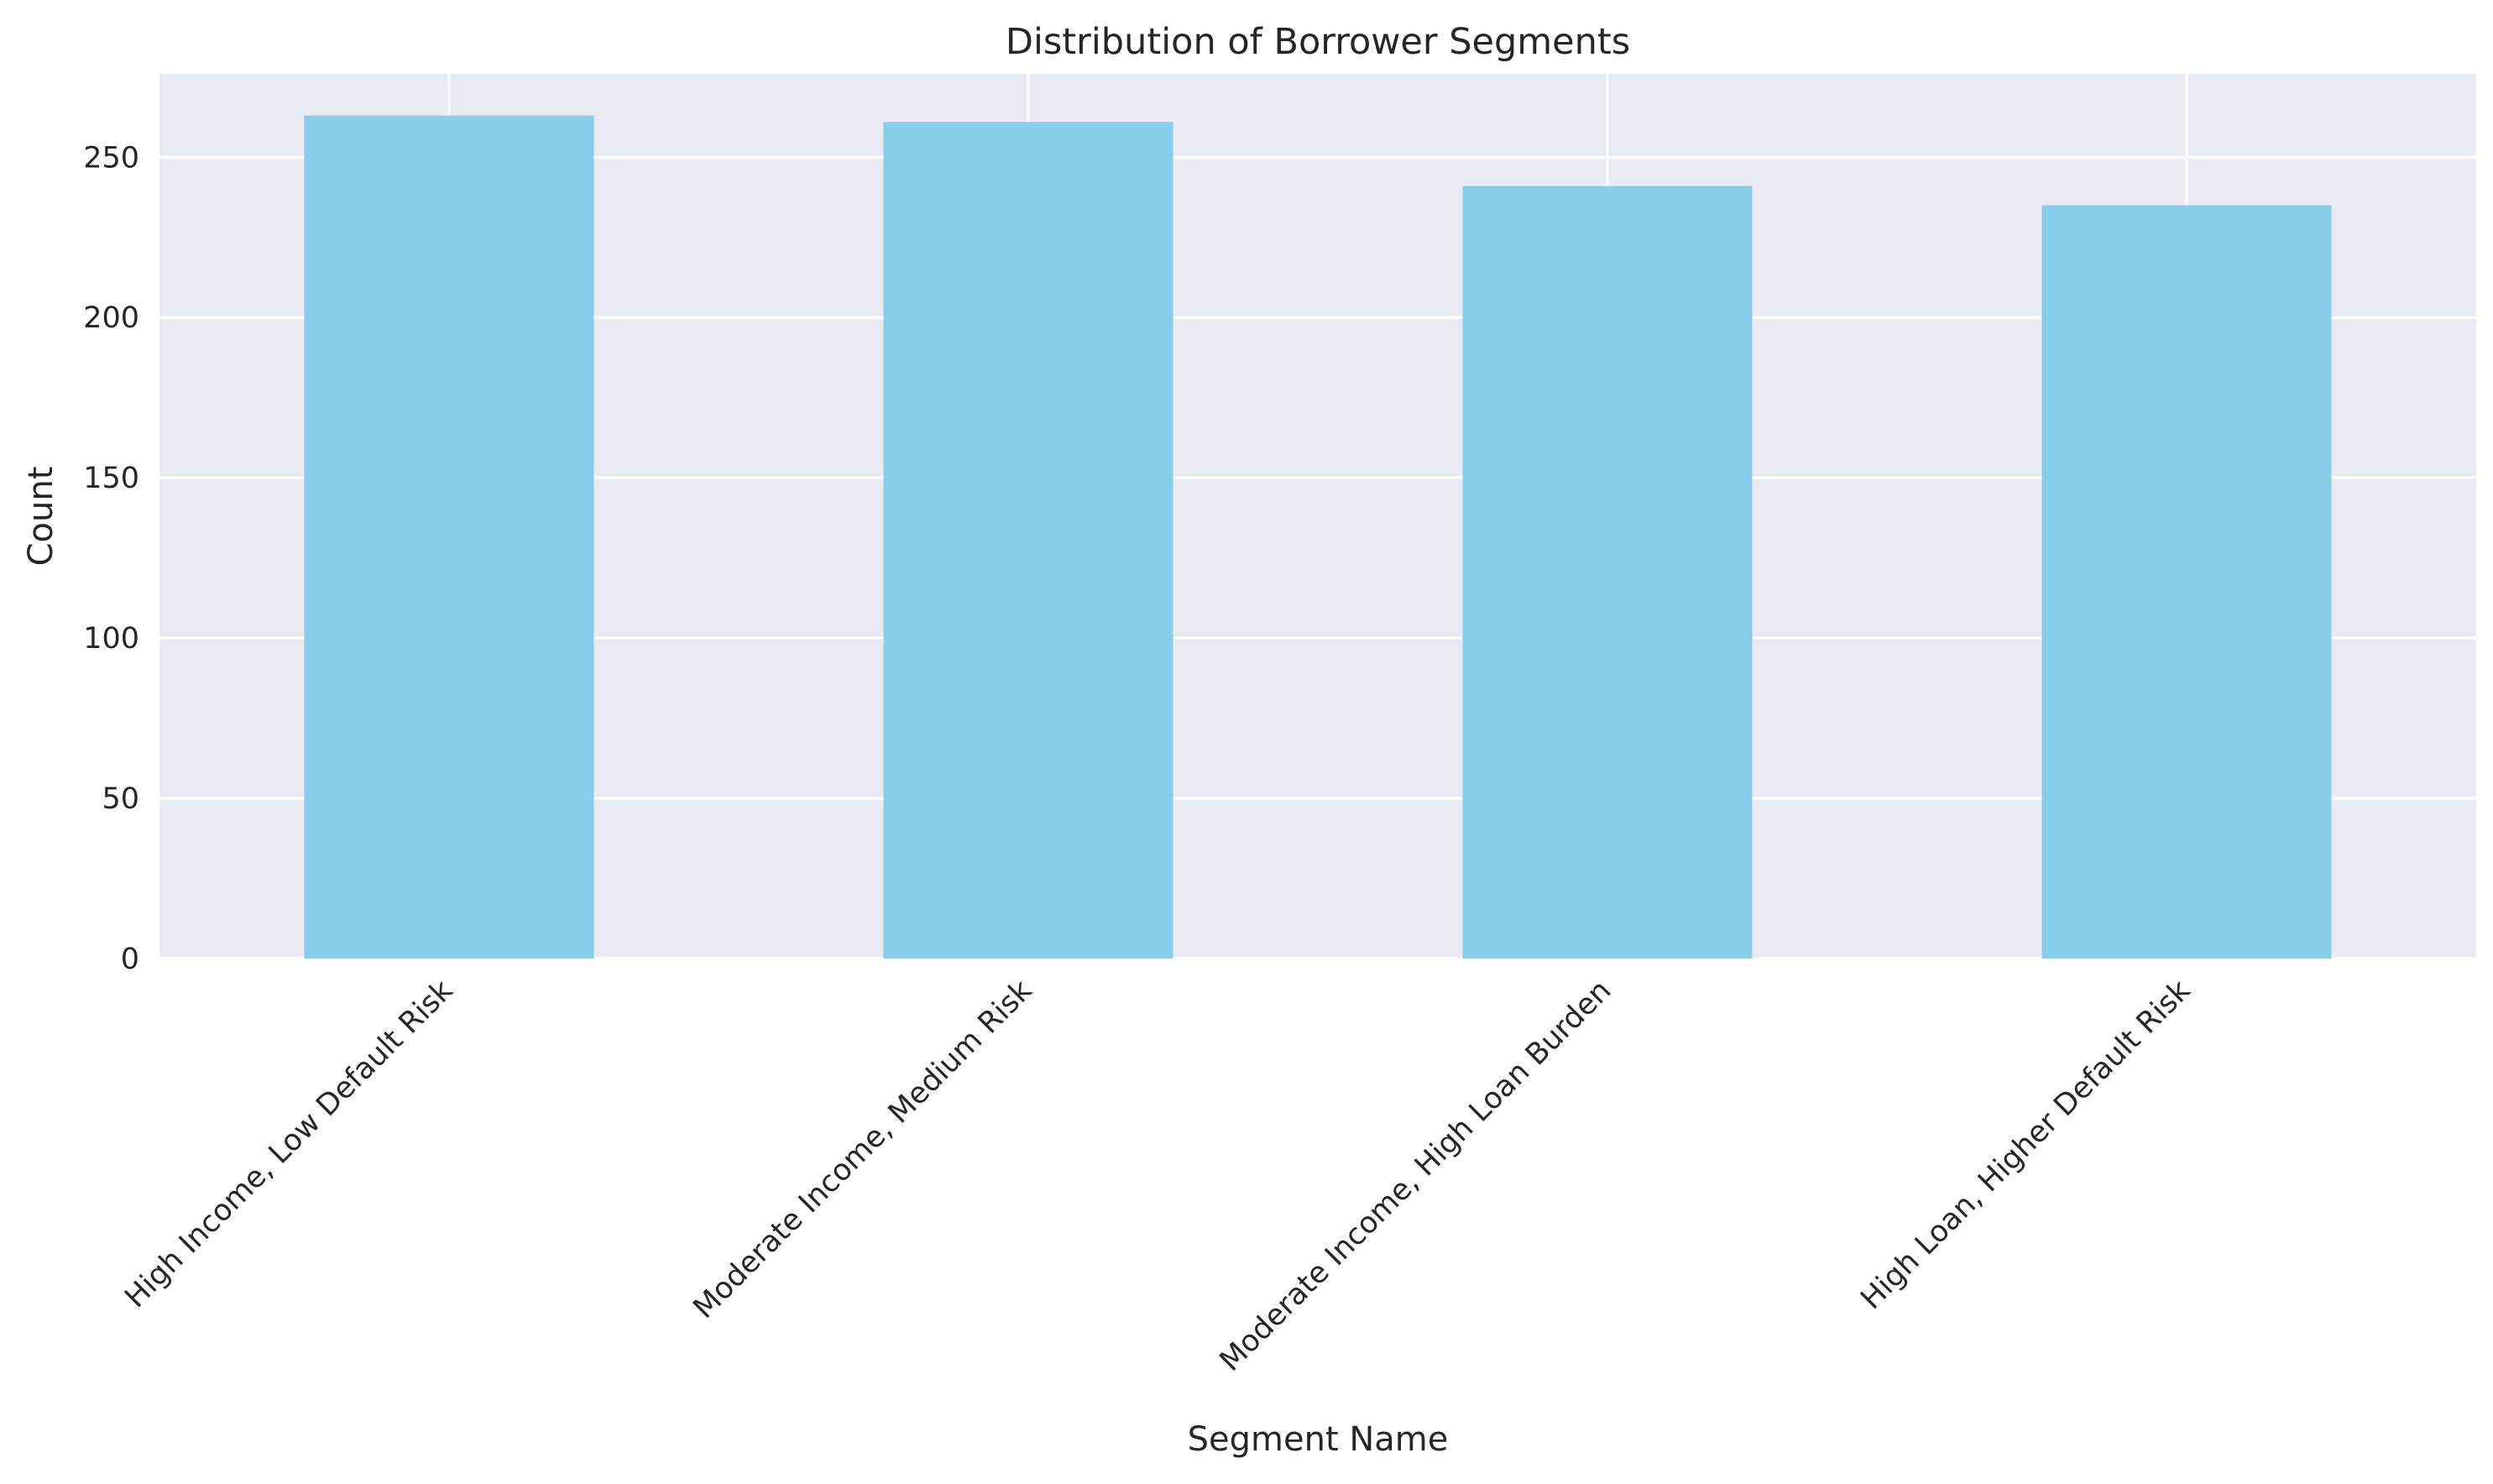  I want to click on y-tick-label-50: 50, so click(120, 799).